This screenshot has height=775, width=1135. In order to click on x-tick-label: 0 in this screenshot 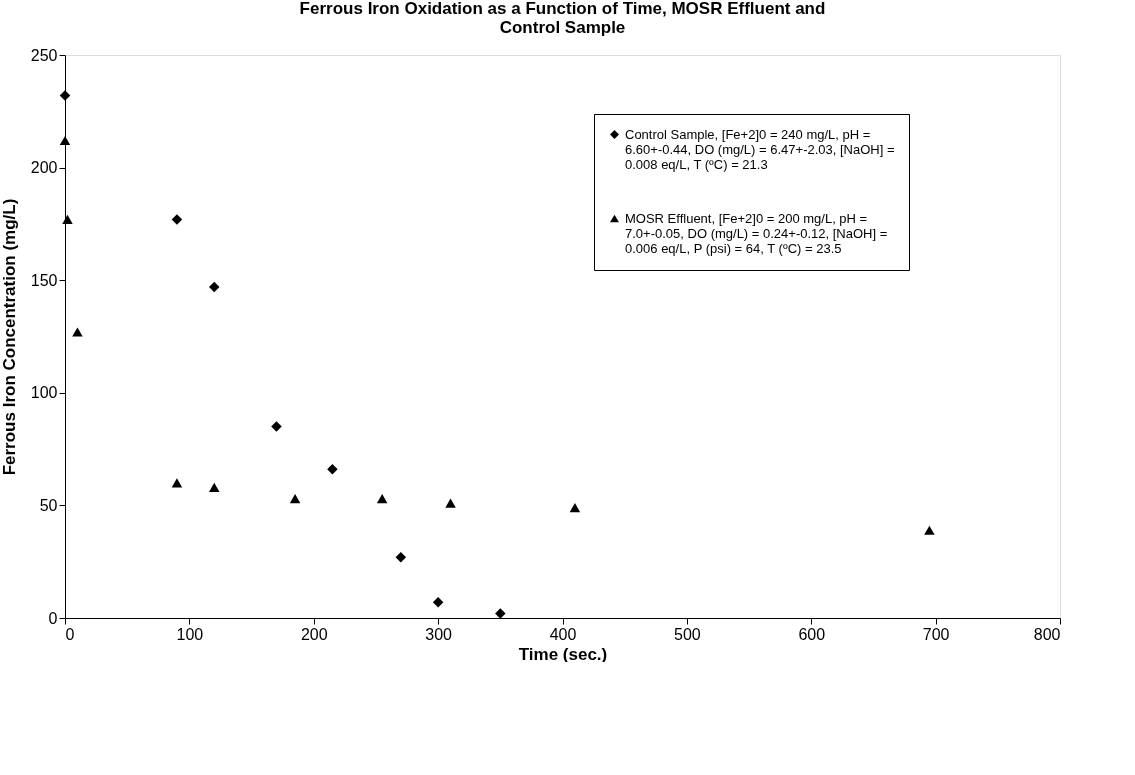, I will do `click(70, 634)`.